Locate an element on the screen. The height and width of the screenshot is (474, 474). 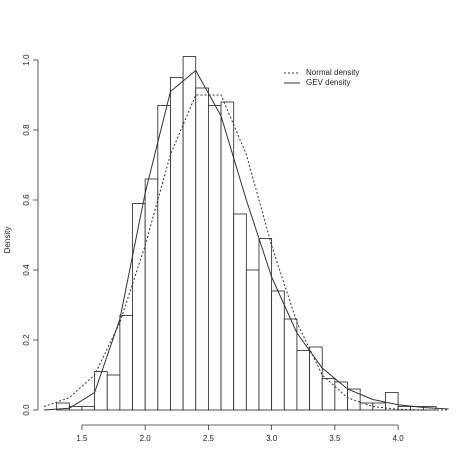
x-tick-label: 2.5 is located at coordinates (209, 438).